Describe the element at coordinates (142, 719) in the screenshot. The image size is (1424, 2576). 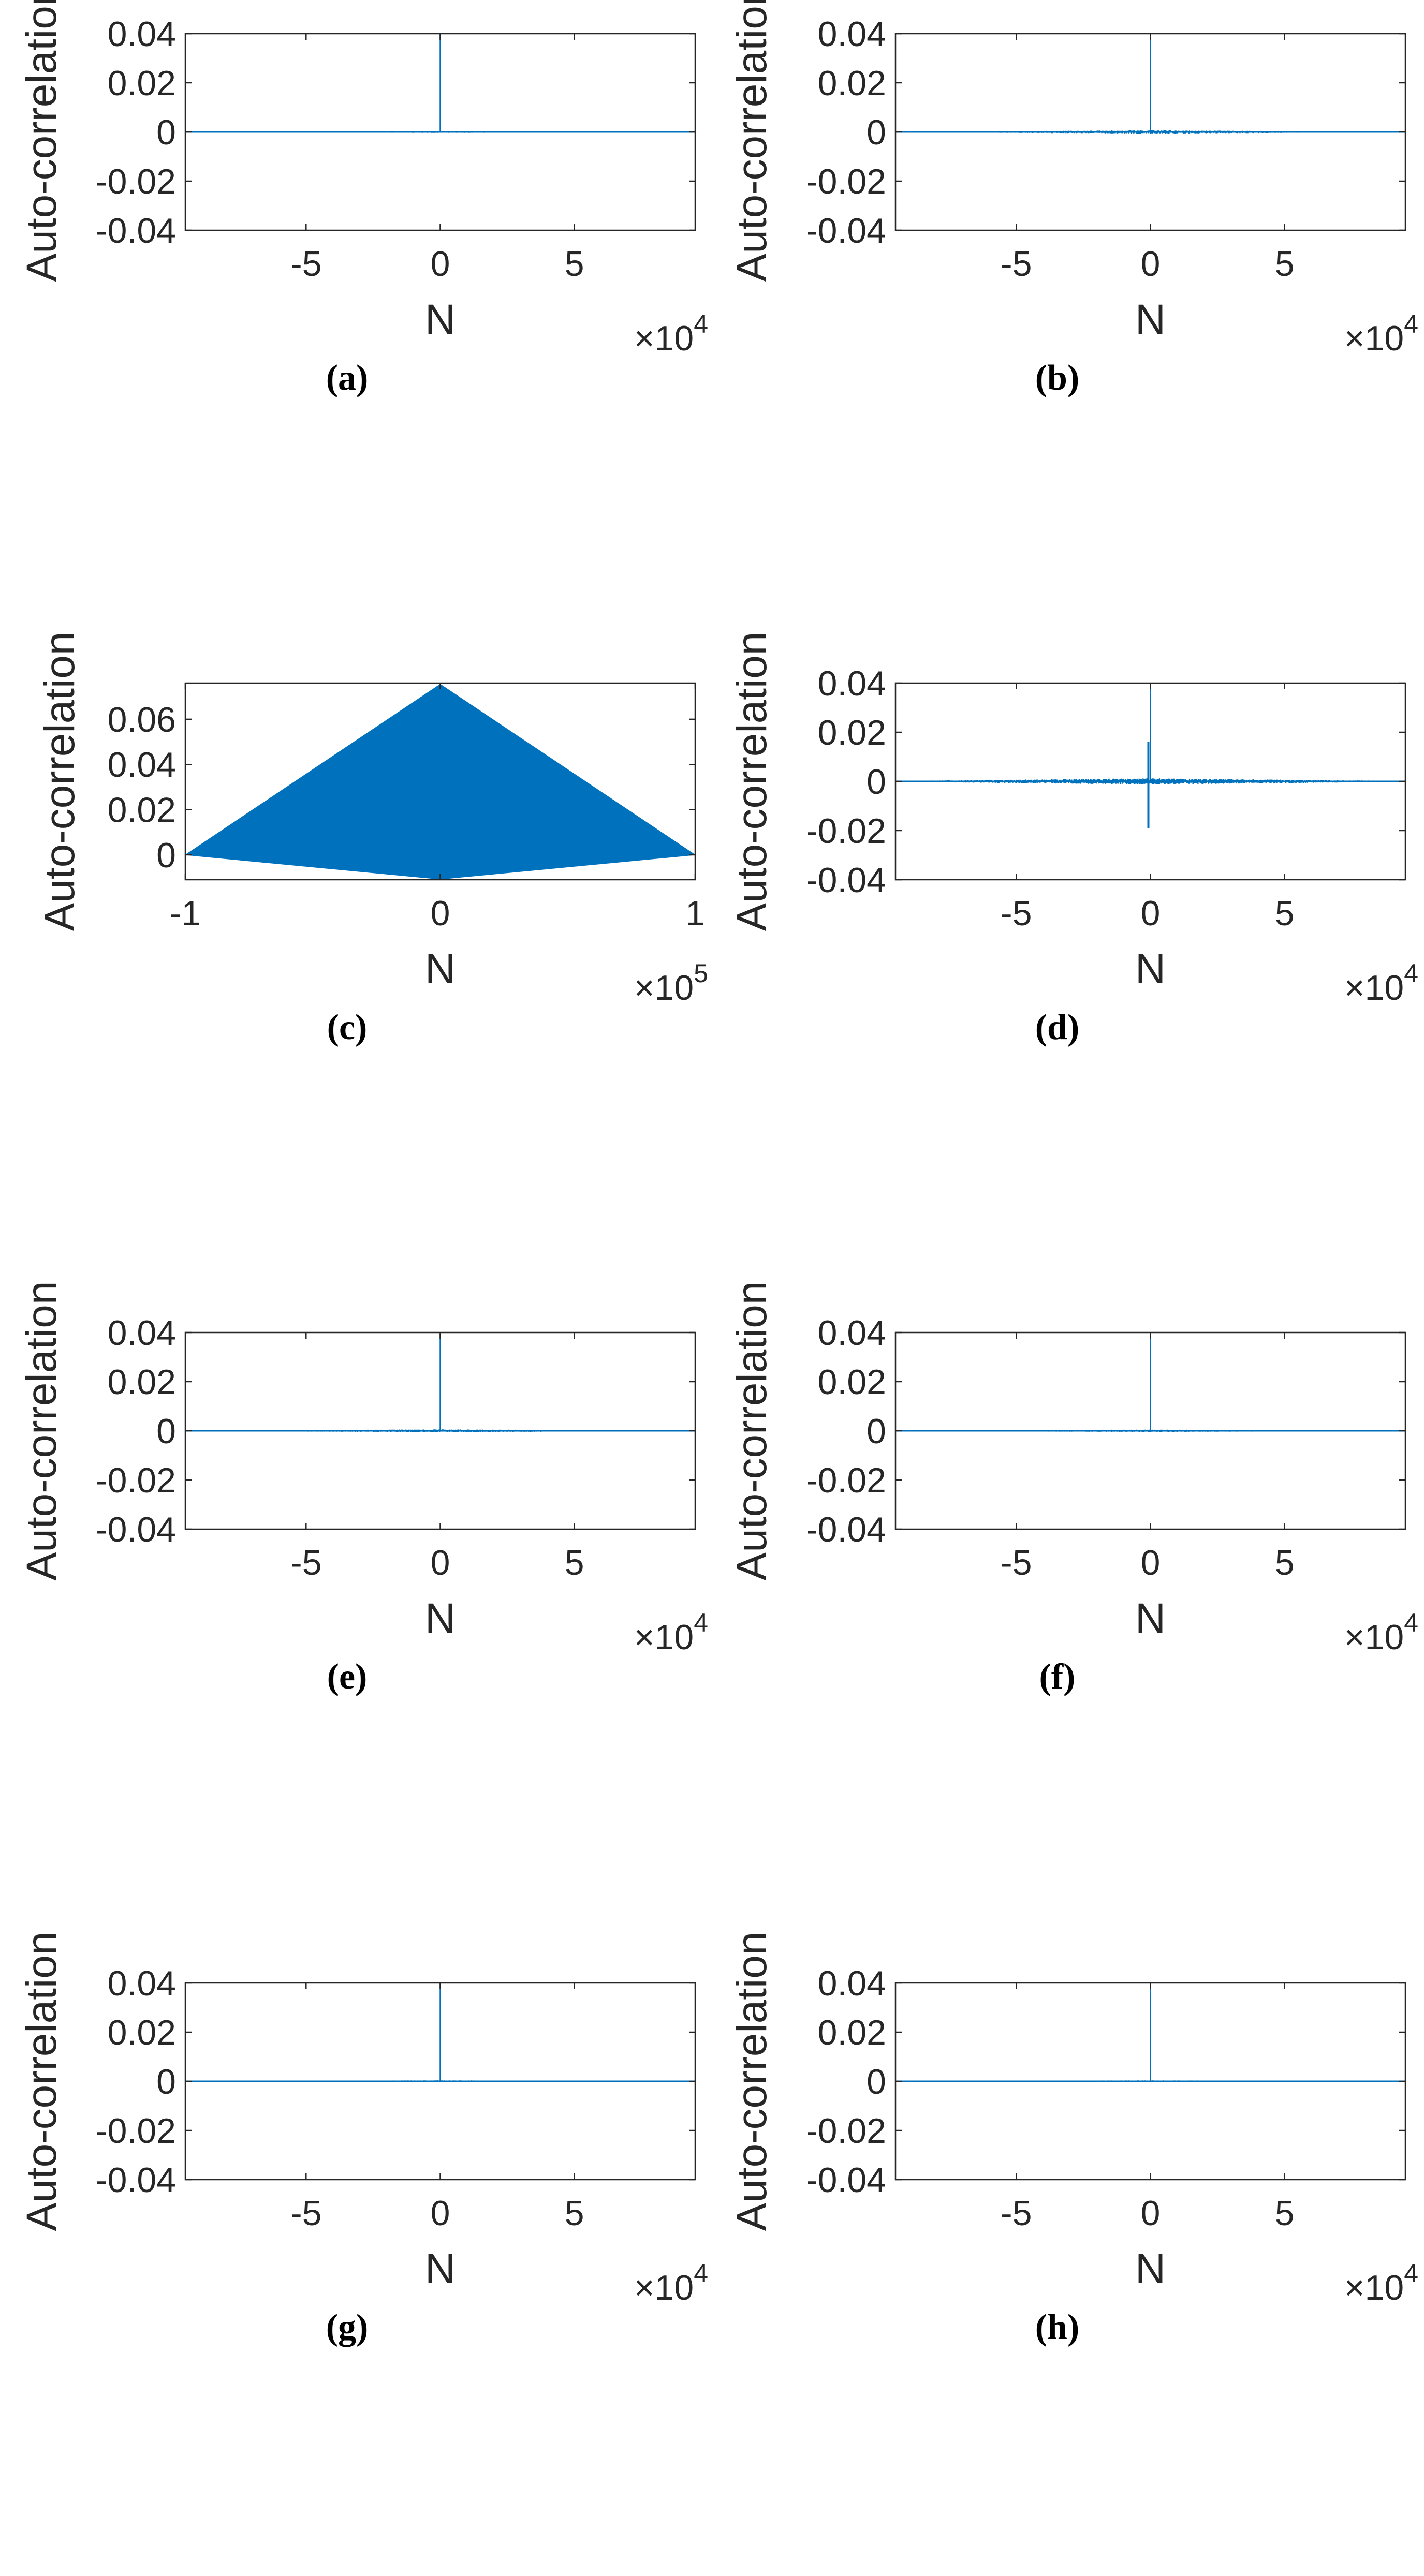
I see `y-tick-label: 0.06` at that location.